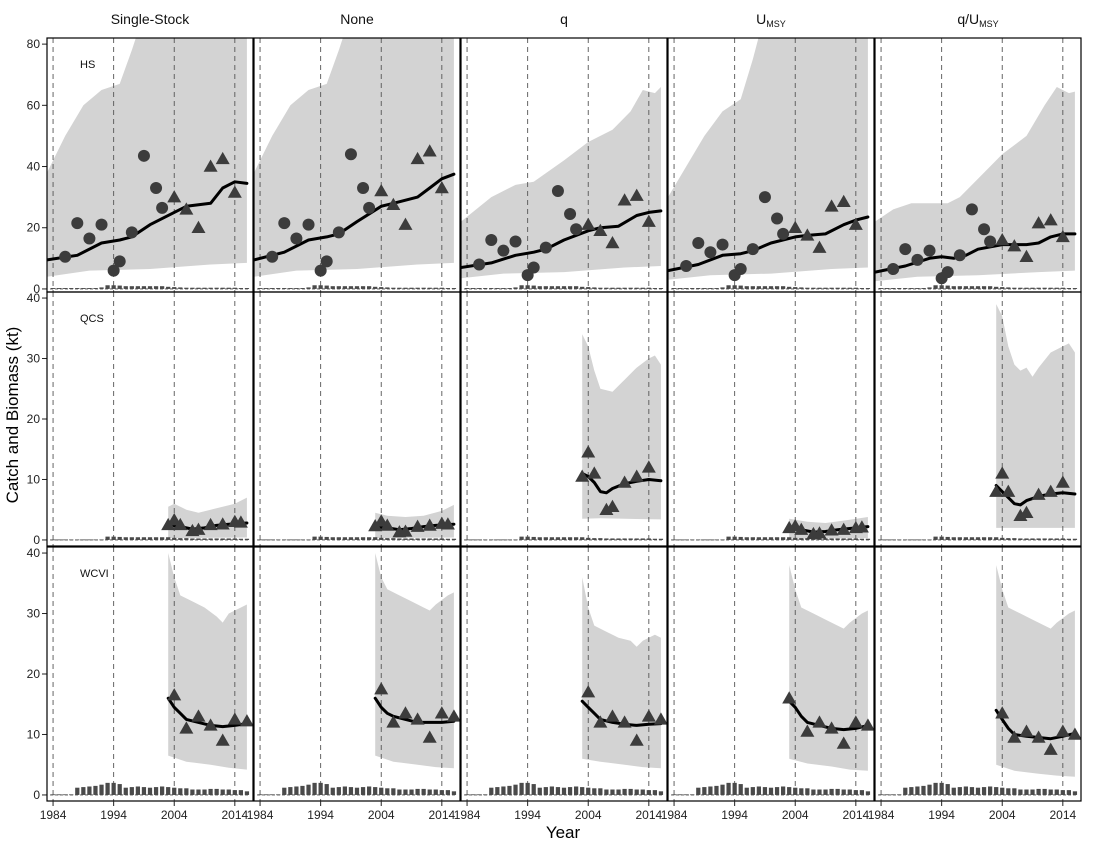  Describe the element at coordinates (941, 815) in the screenshot. I see `x-tick-label: 1994` at that location.